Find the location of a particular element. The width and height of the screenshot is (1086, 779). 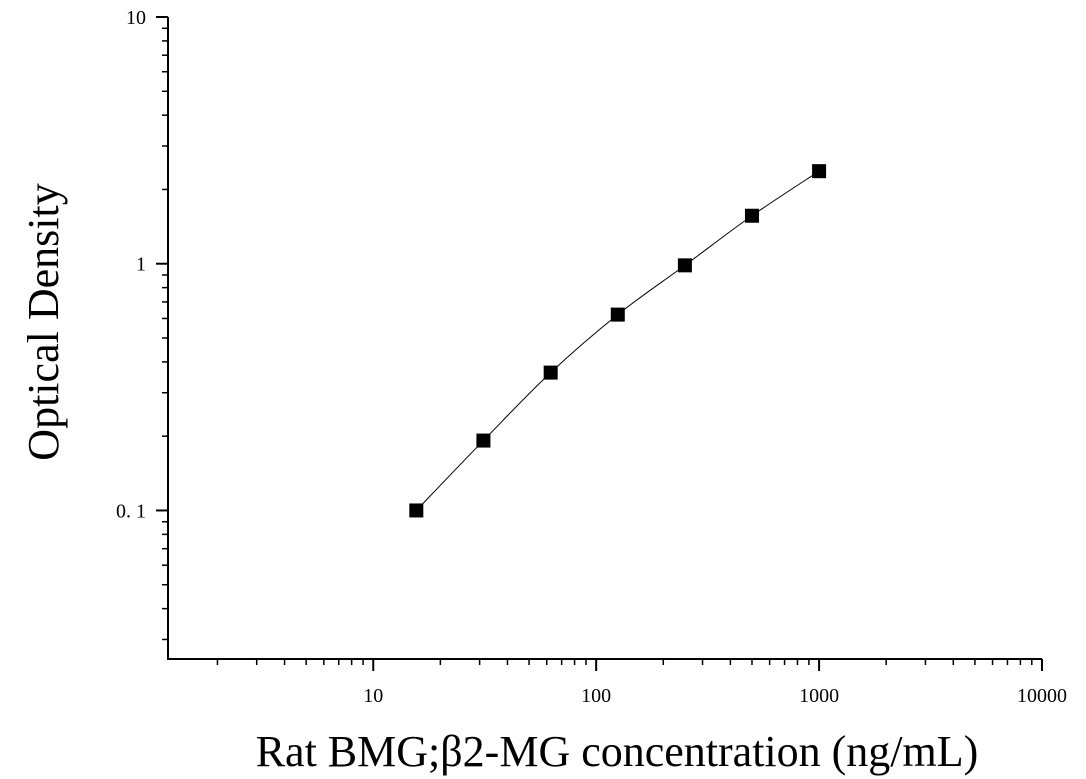

x-tick-label: 100 is located at coordinates (596, 696).